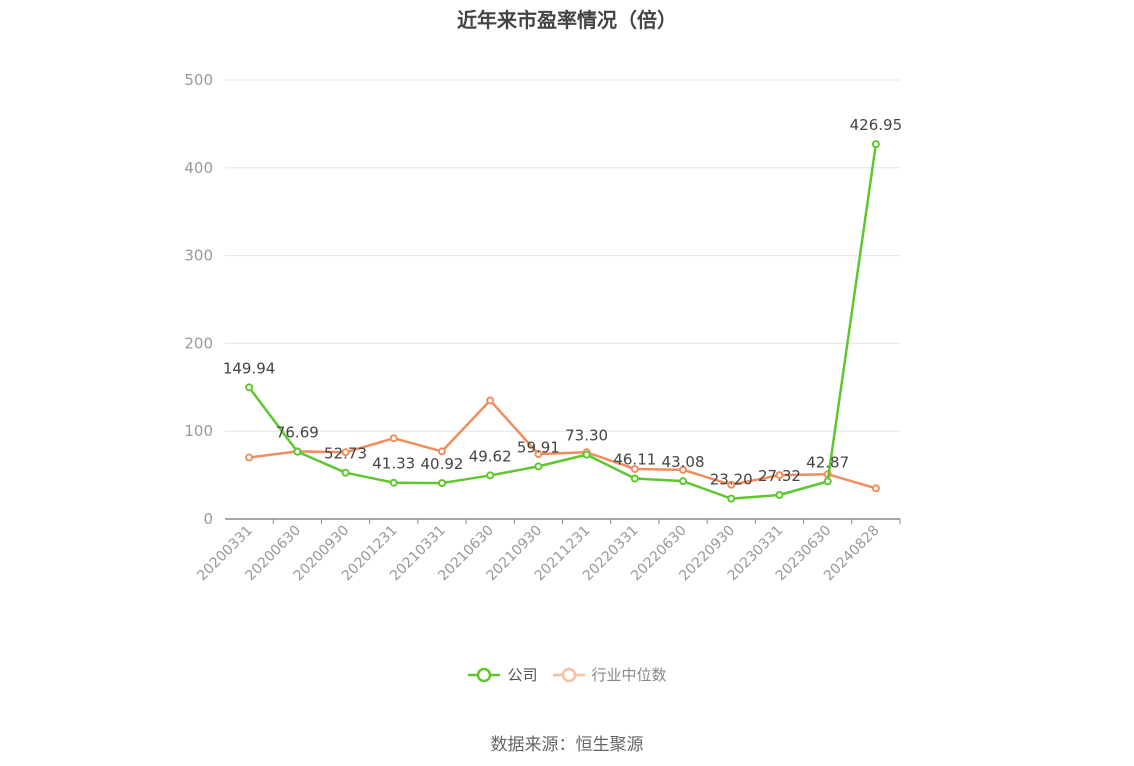  Describe the element at coordinates (567, 745) in the screenshot. I see `source-note: 数据来源：恒生聚源` at that location.